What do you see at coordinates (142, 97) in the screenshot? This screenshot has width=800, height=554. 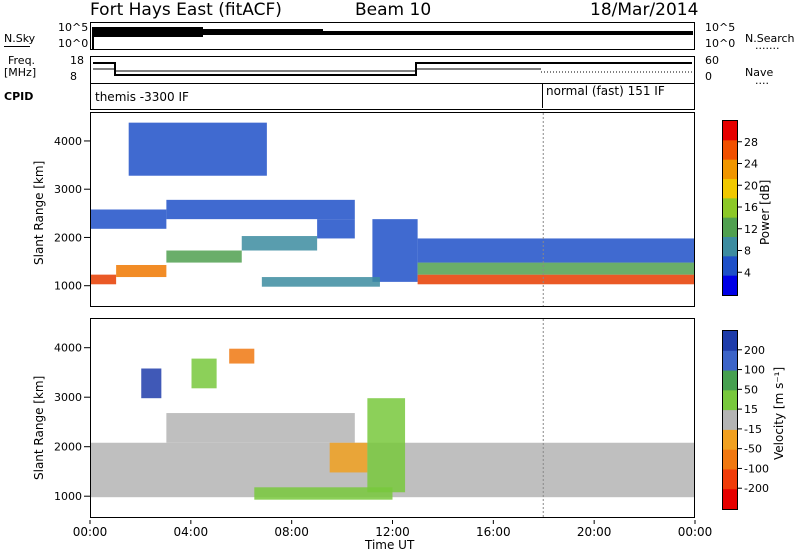 I see `cpid-mode-1: themis -3300 IF` at bounding box center [142, 97].